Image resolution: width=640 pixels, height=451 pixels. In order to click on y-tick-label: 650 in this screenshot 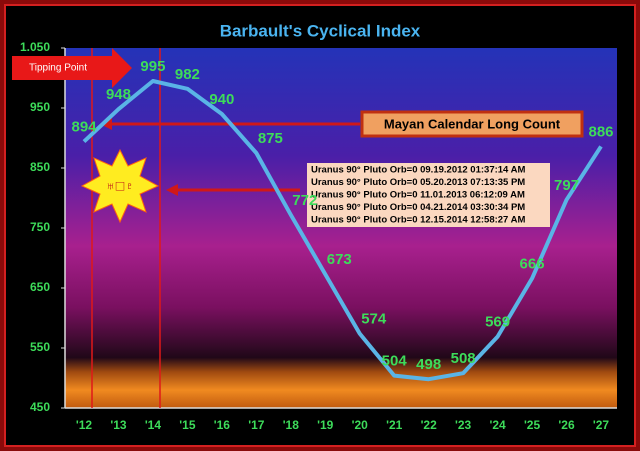, I will do `click(40, 287)`.